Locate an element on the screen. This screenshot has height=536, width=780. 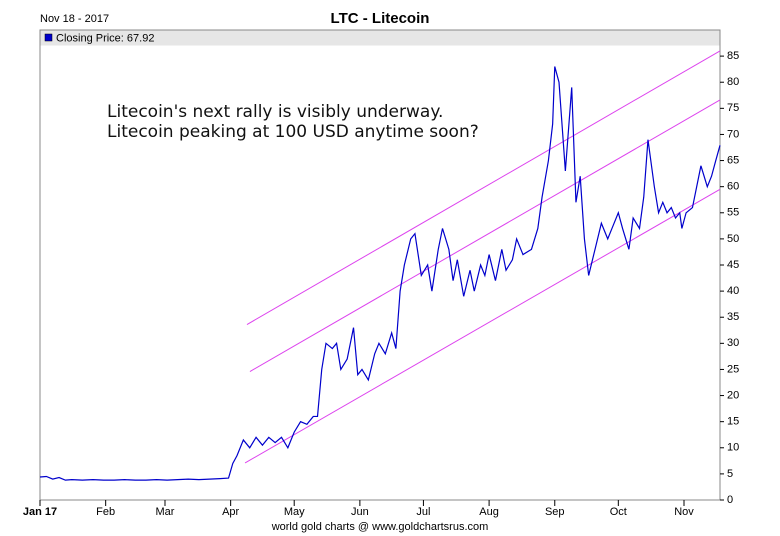
x-tick-label: Sep is located at coordinates (555, 512).